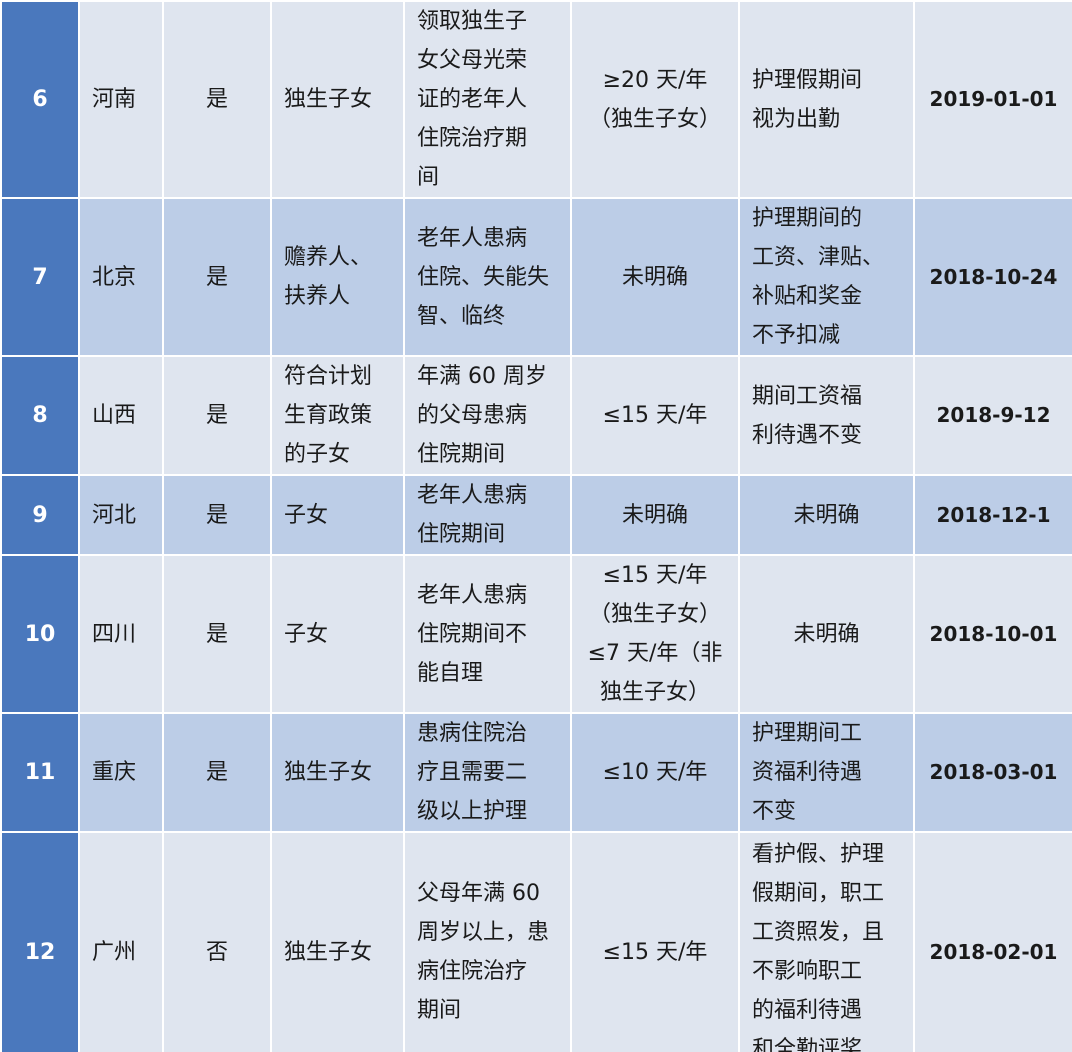  I want to click on table-cell: 四川, so click(121, 634).